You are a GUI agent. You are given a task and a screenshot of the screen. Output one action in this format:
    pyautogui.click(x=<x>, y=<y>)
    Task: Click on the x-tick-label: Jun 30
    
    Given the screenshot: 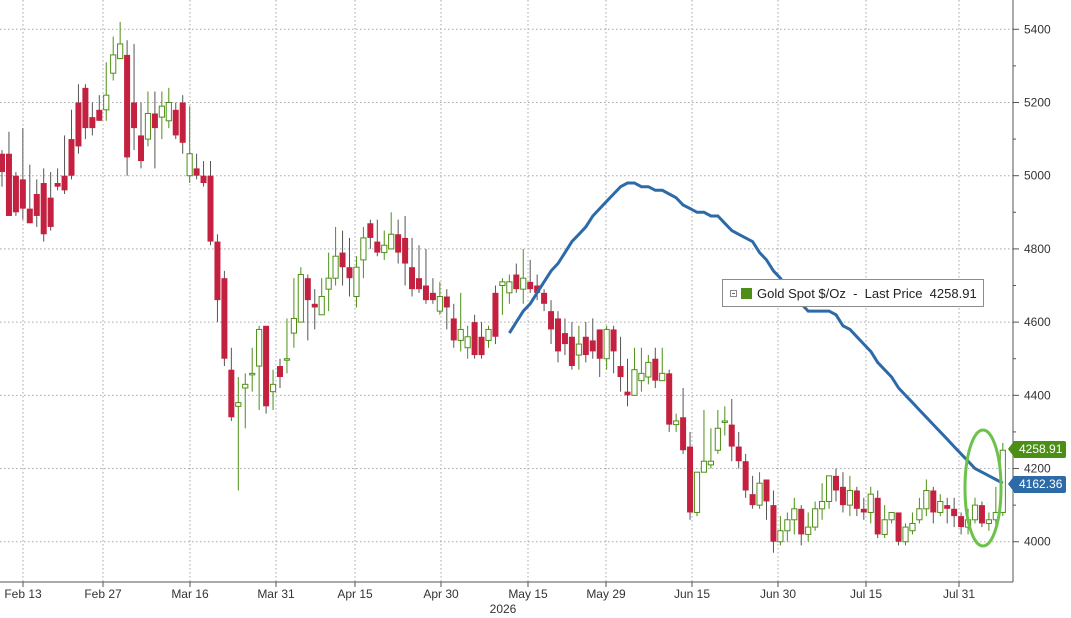 What is the action you would take?
    pyautogui.click(x=778, y=594)
    